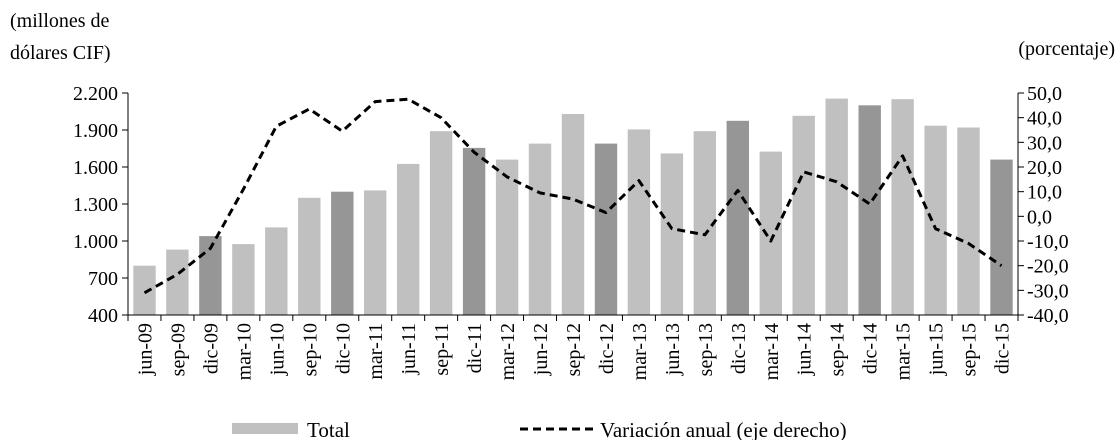  Describe the element at coordinates (60, 53) in the screenshot. I see `y-axis-left-title-line2: dólares CIF)` at that location.